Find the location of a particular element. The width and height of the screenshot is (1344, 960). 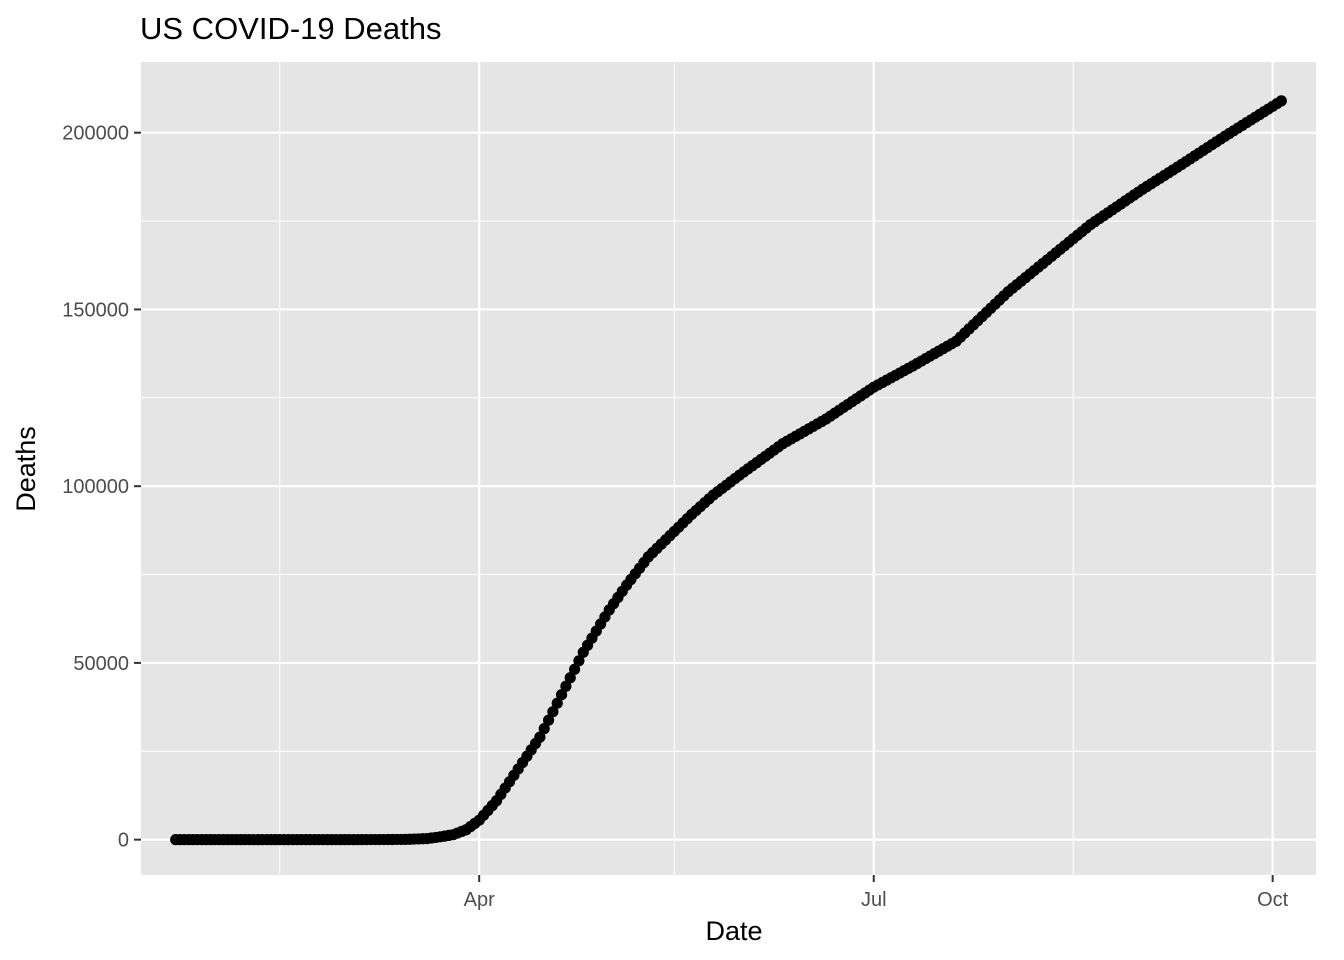

y-tick-label: 50000 is located at coordinates (101, 664).